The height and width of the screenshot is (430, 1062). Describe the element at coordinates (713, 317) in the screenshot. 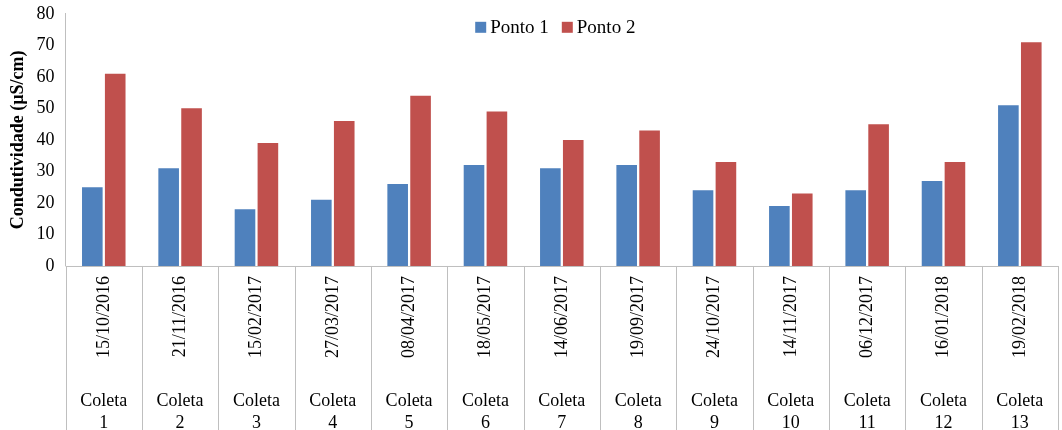

I see `x-tick-label: 24/10/2017` at that location.